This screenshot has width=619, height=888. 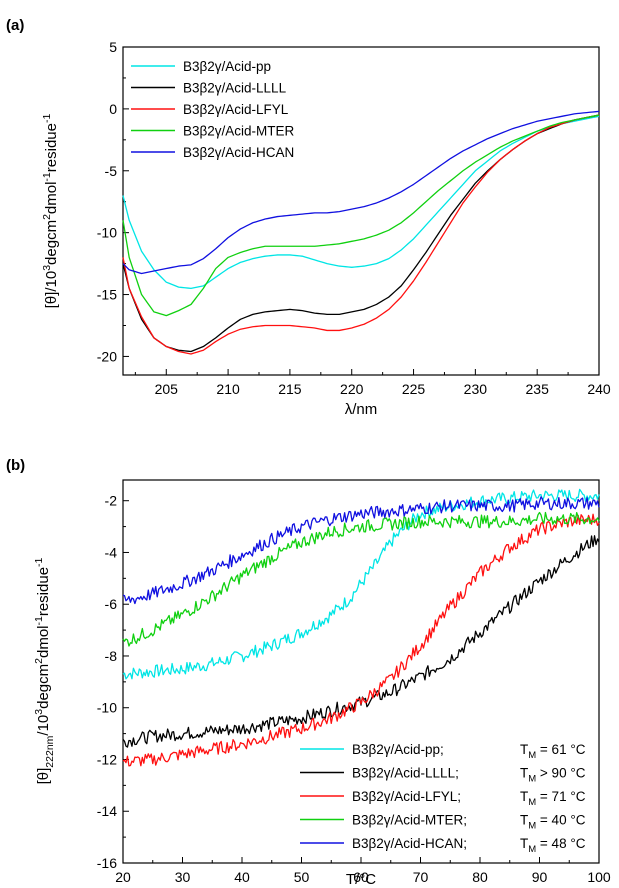 What do you see at coordinates (409, 820) in the screenshot?
I see `legend-entry: B3β2γ/Acid-MTER;` at bounding box center [409, 820].